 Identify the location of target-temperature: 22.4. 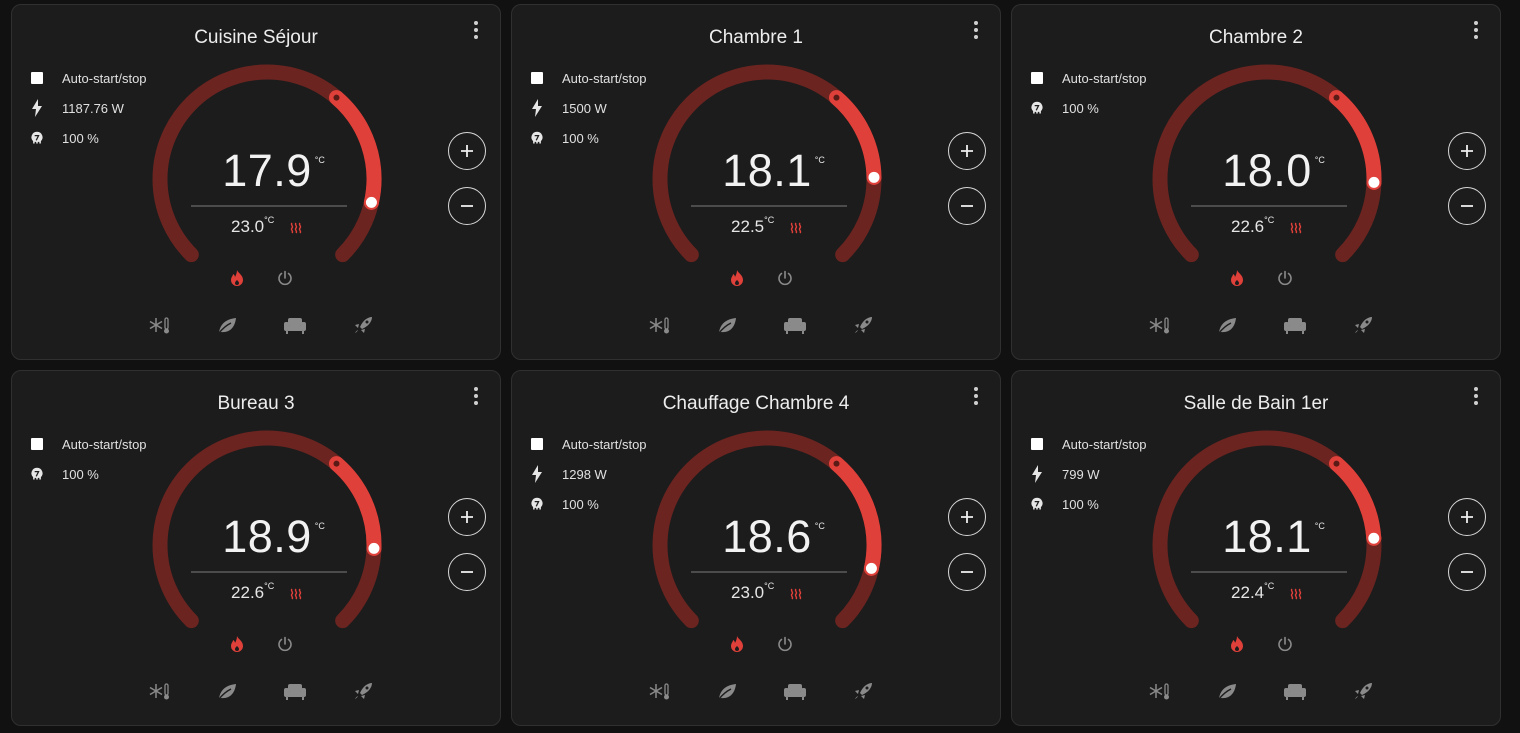
(1248, 592).